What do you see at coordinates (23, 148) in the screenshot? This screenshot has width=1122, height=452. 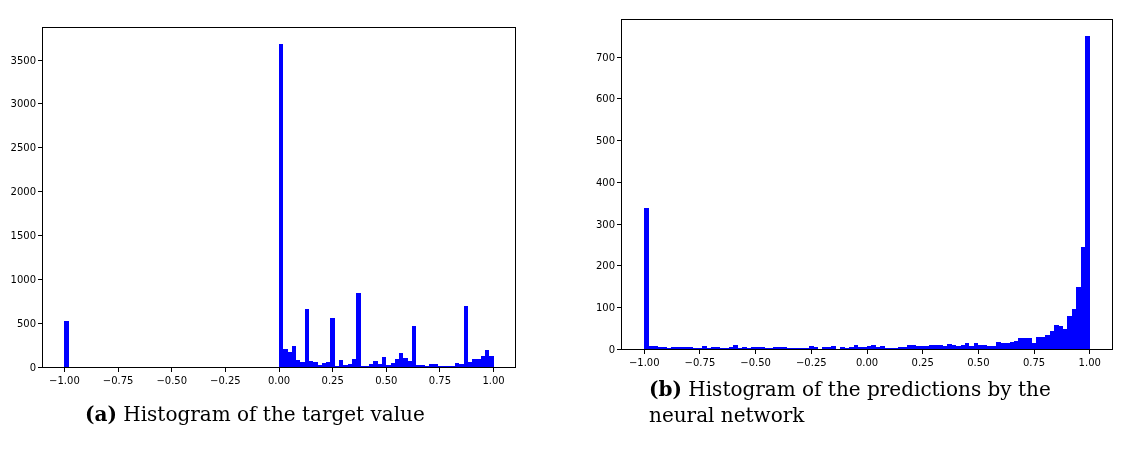 I see `y-tick-label: 2500` at bounding box center [23, 148].